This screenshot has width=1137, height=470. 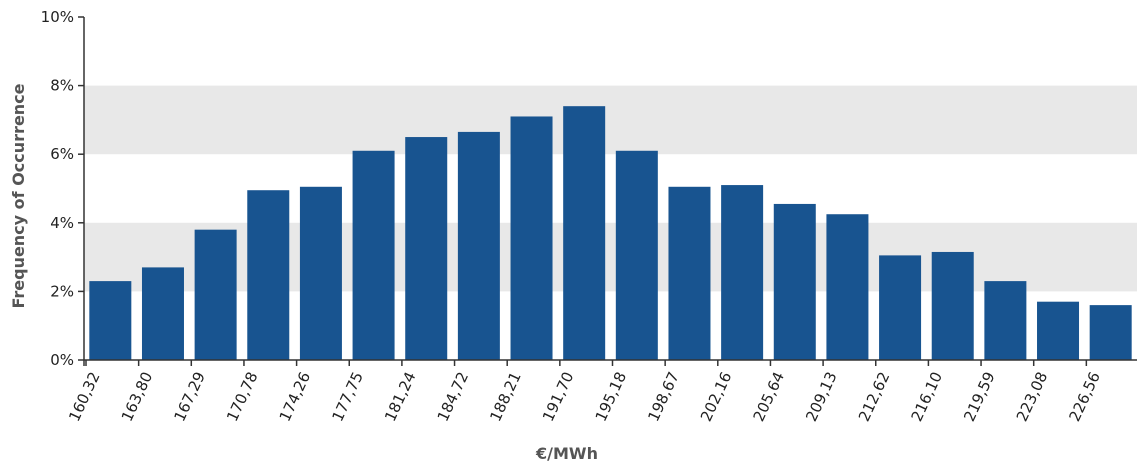 What do you see at coordinates (242, 396) in the screenshot?
I see `x-tick-label: 170,78` at bounding box center [242, 396].